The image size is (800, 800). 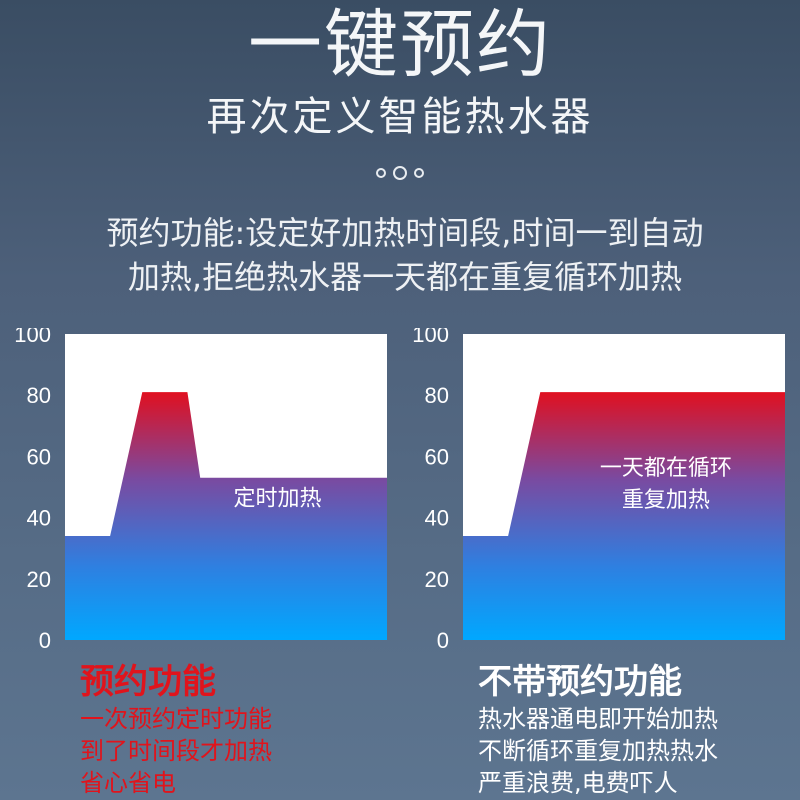 What do you see at coordinates (176, 719) in the screenshot?
I see `caption-left-line: 一次预约定时功能` at bounding box center [176, 719].